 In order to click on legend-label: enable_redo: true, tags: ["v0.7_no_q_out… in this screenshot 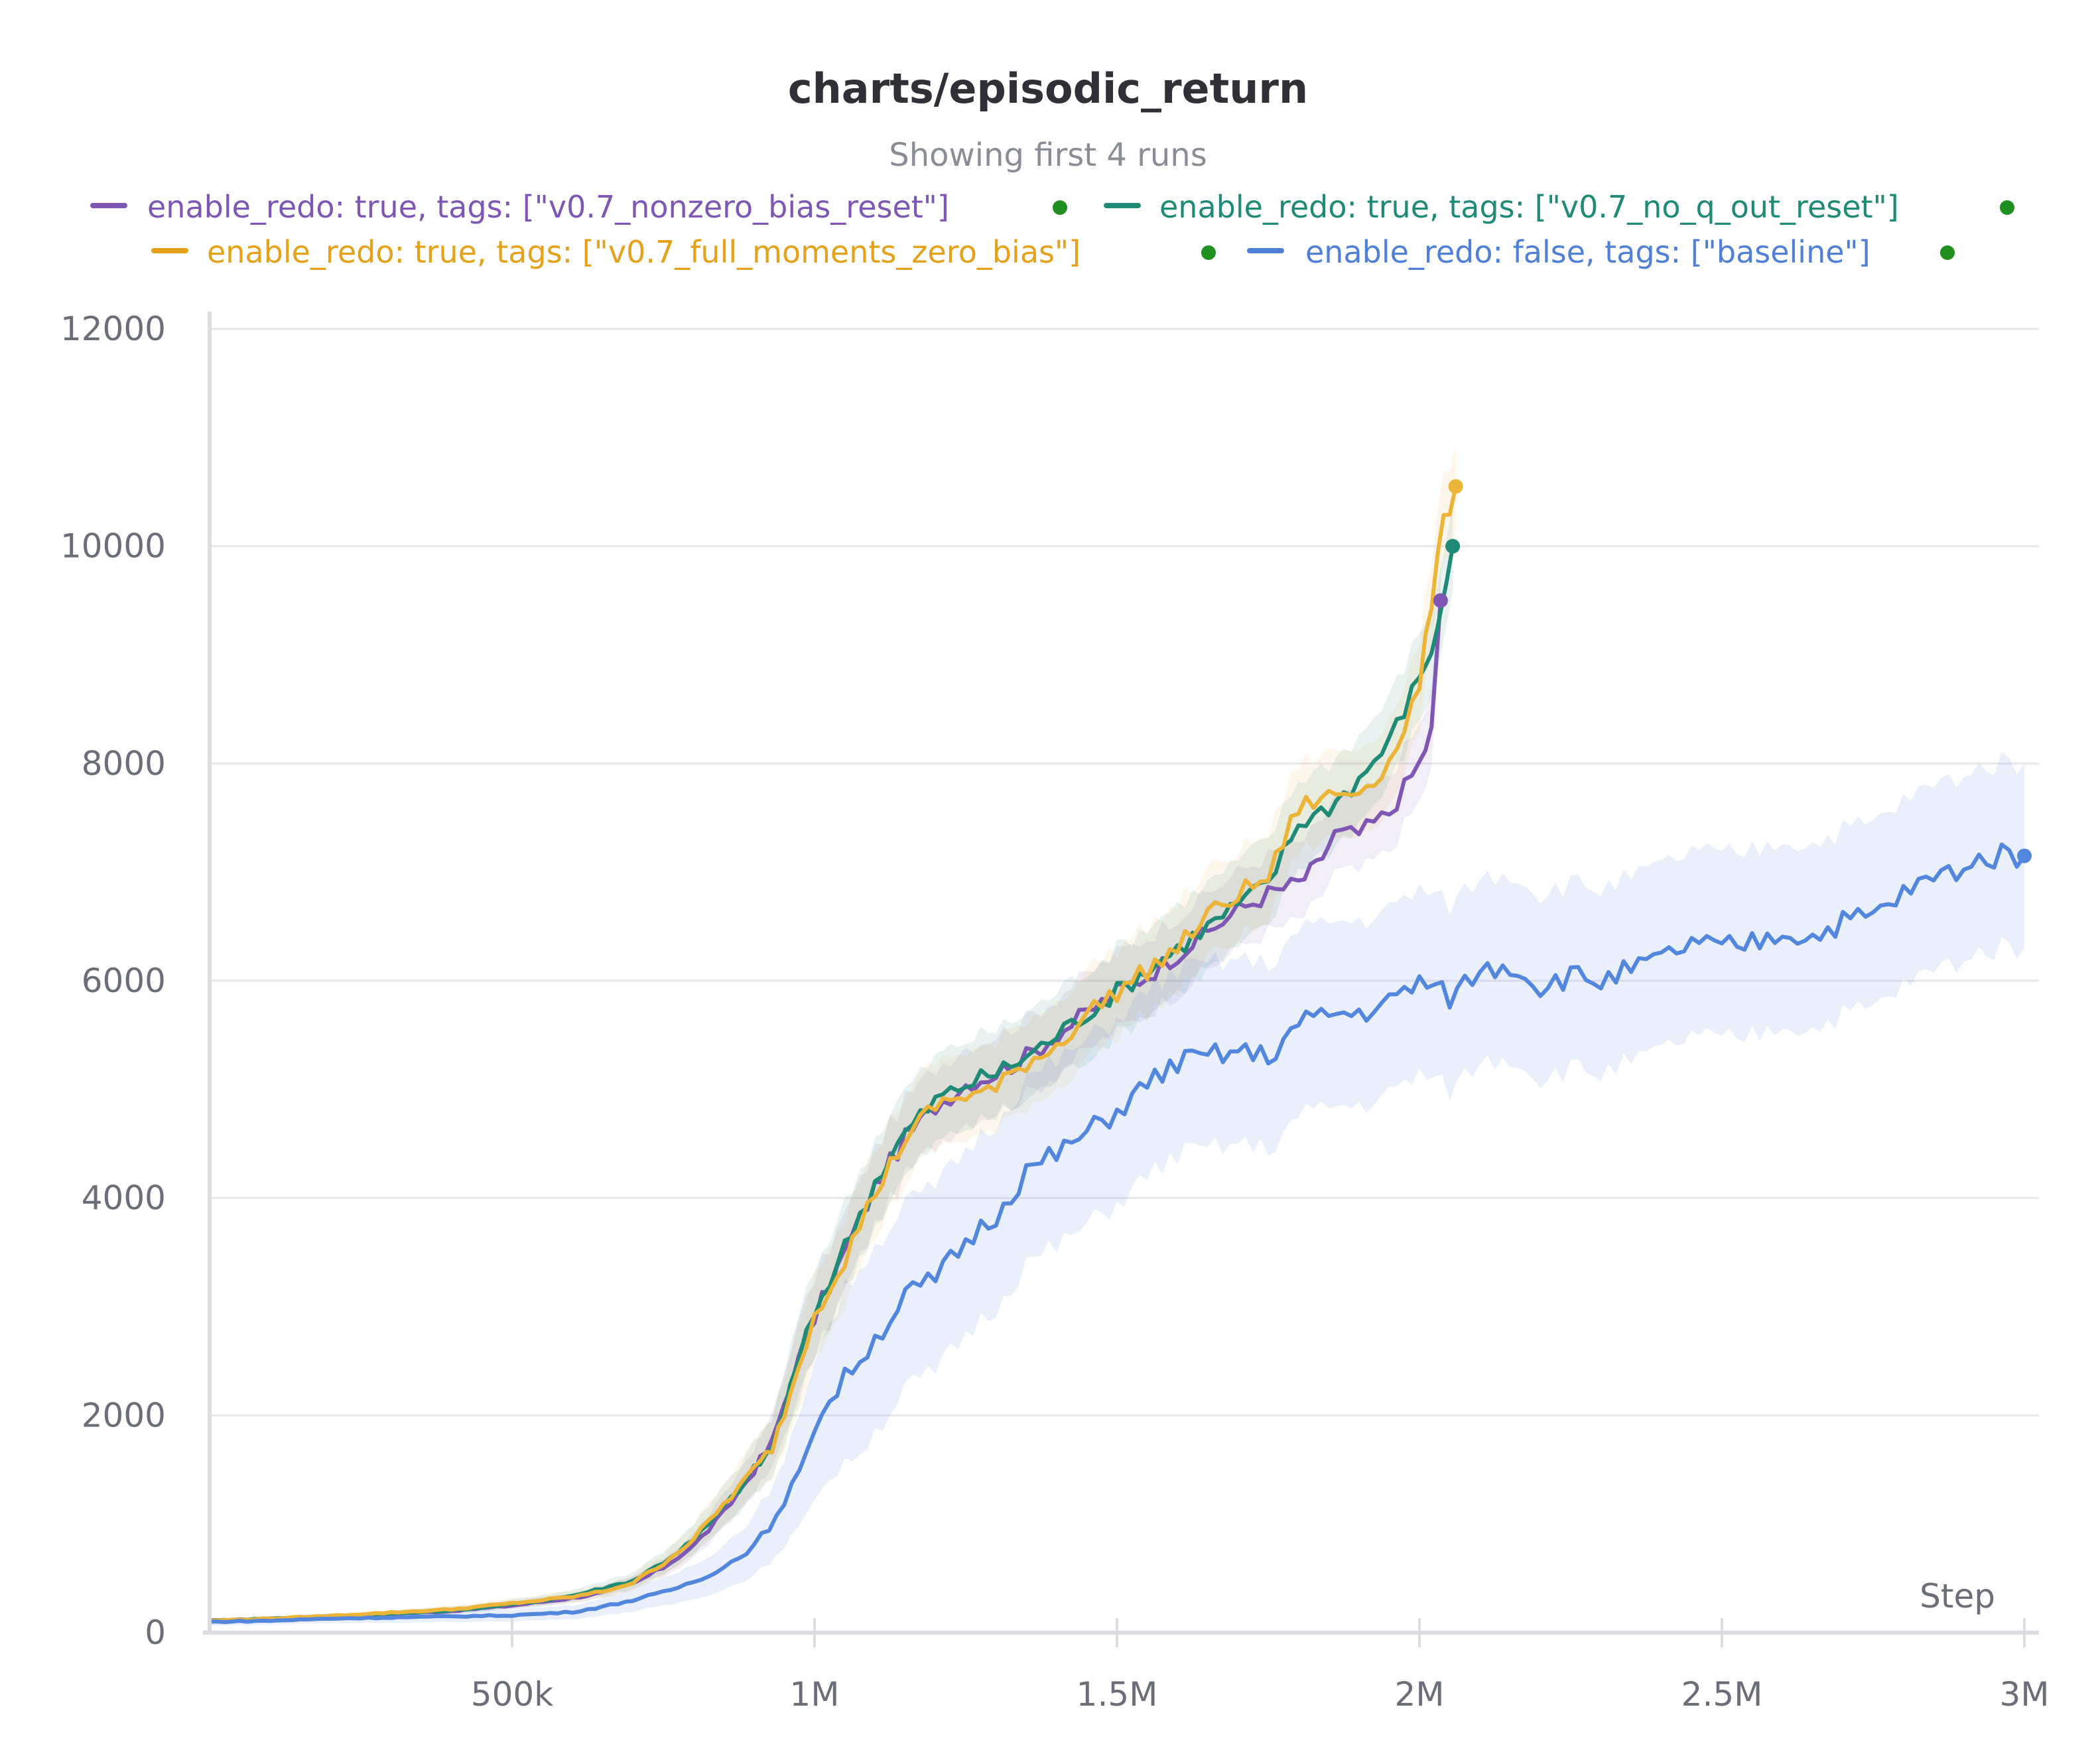, I will do `click(1529, 207)`.